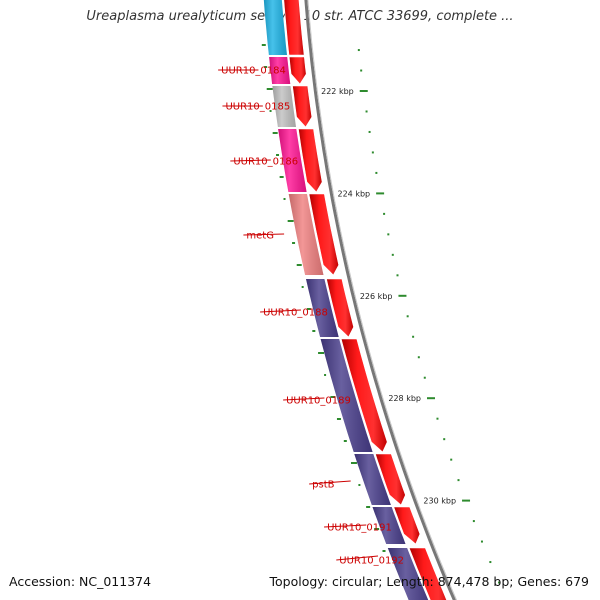  What do you see at coordinates (376, 296) in the screenshot?
I see `tick-label: 226 kbp` at bounding box center [376, 296].